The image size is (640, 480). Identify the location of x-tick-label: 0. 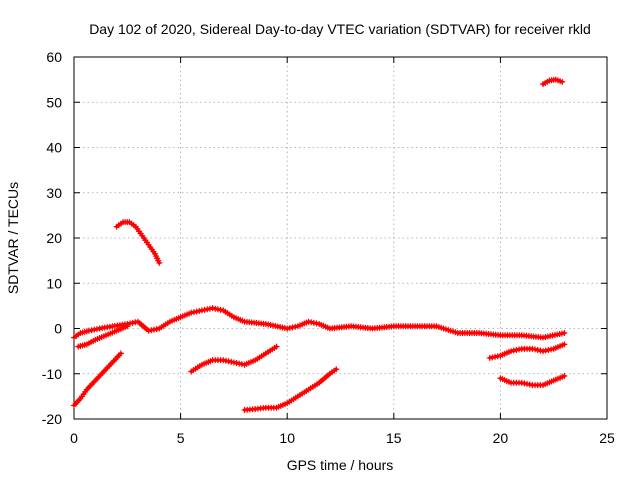
(74, 438).